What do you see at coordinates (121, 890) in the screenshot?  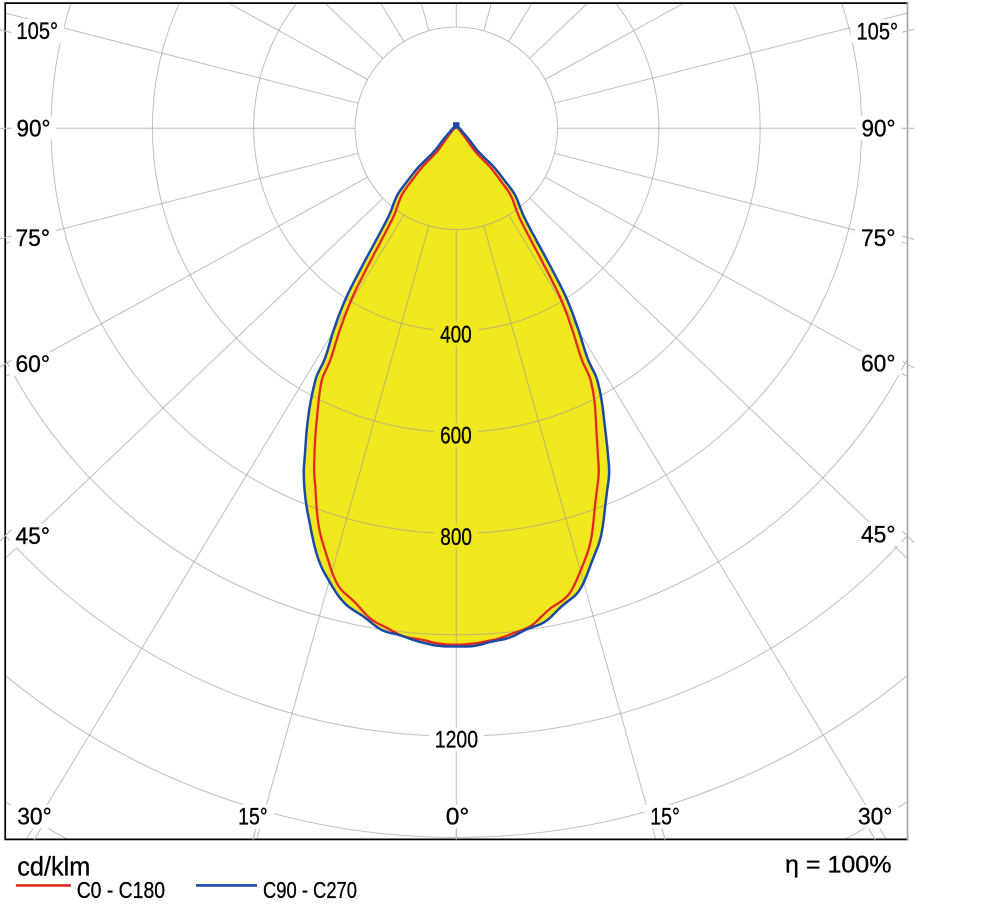 I see `svg-text: C0 - C180` at bounding box center [121, 890].